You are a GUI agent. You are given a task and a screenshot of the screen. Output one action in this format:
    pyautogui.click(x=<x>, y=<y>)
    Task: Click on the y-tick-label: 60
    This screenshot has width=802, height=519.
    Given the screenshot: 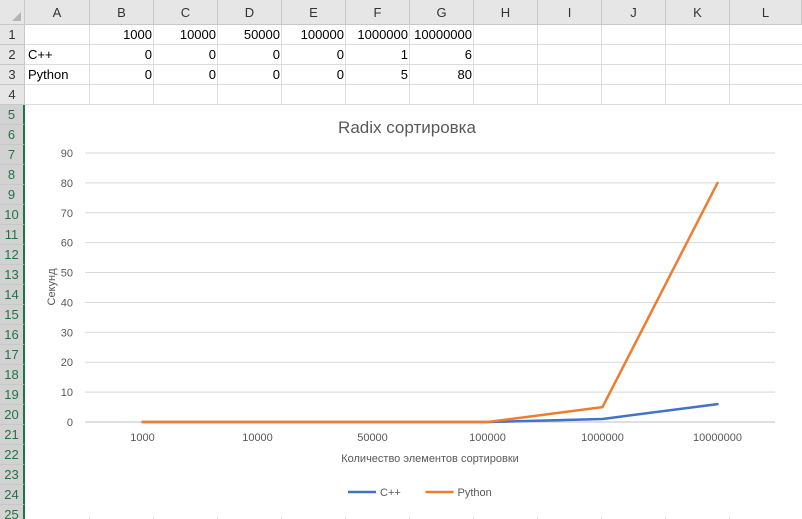 What is the action you would take?
    pyautogui.click(x=67, y=244)
    